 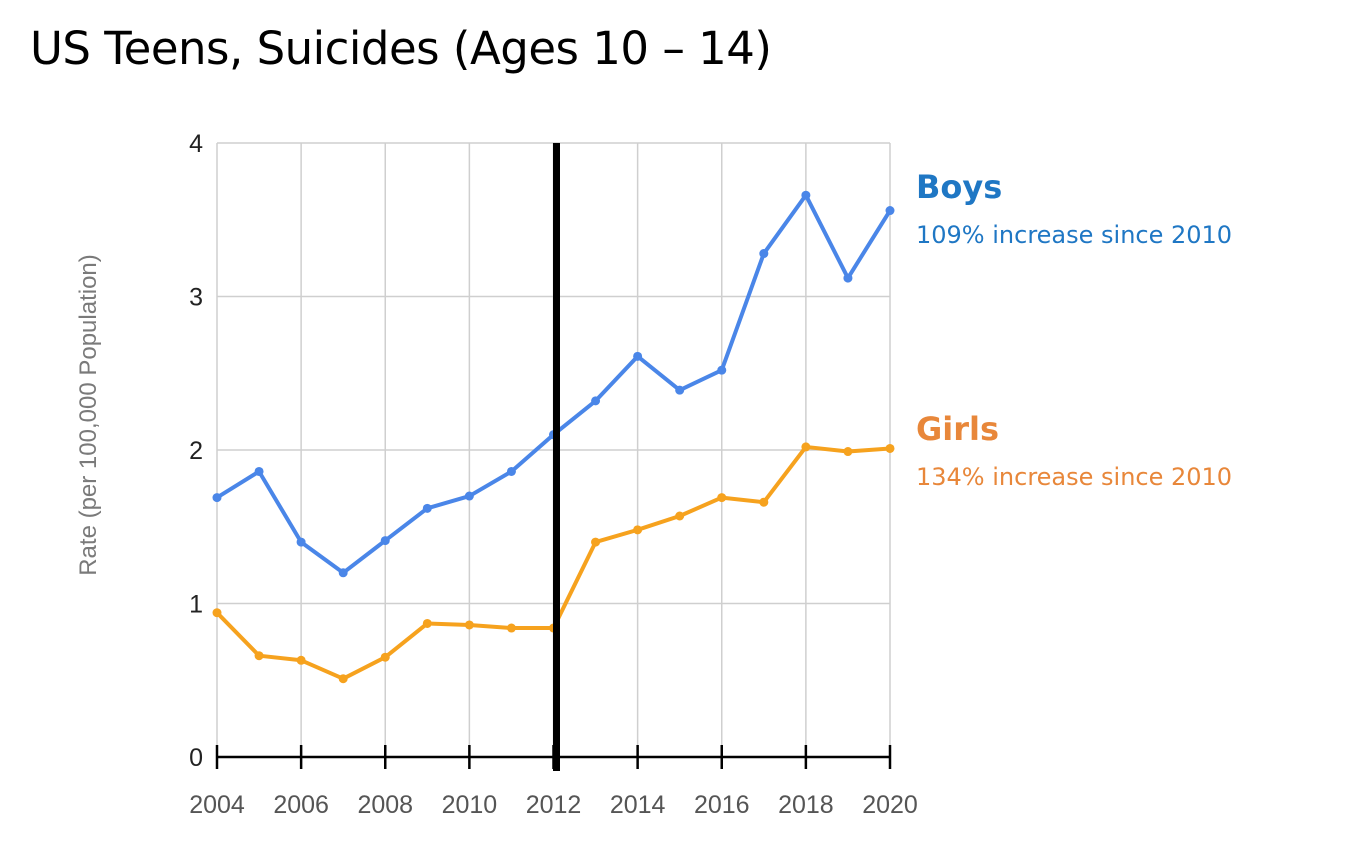 What do you see at coordinates (890, 805) in the screenshot?
I see `x-tick-label-2020: 2020` at bounding box center [890, 805].